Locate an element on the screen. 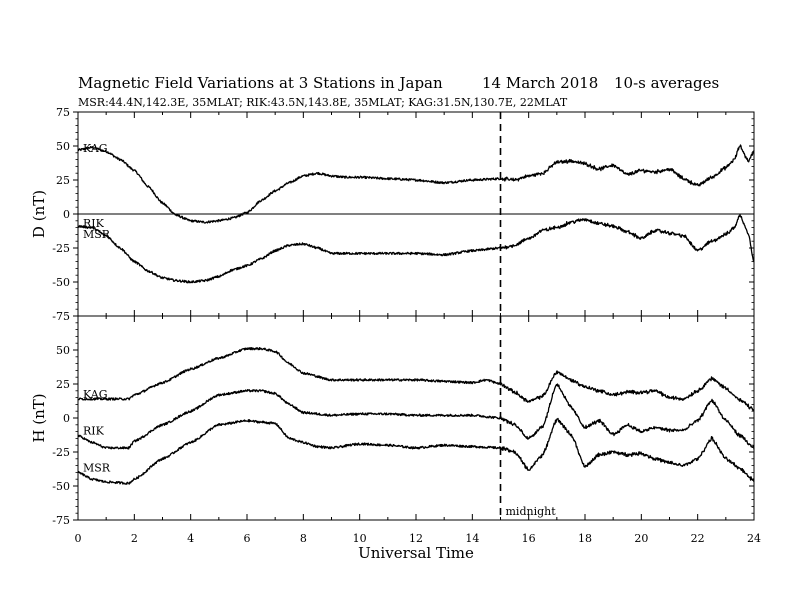 This screenshot has width=792, height=612. midnight-label: midnight is located at coordinates (531, 511).